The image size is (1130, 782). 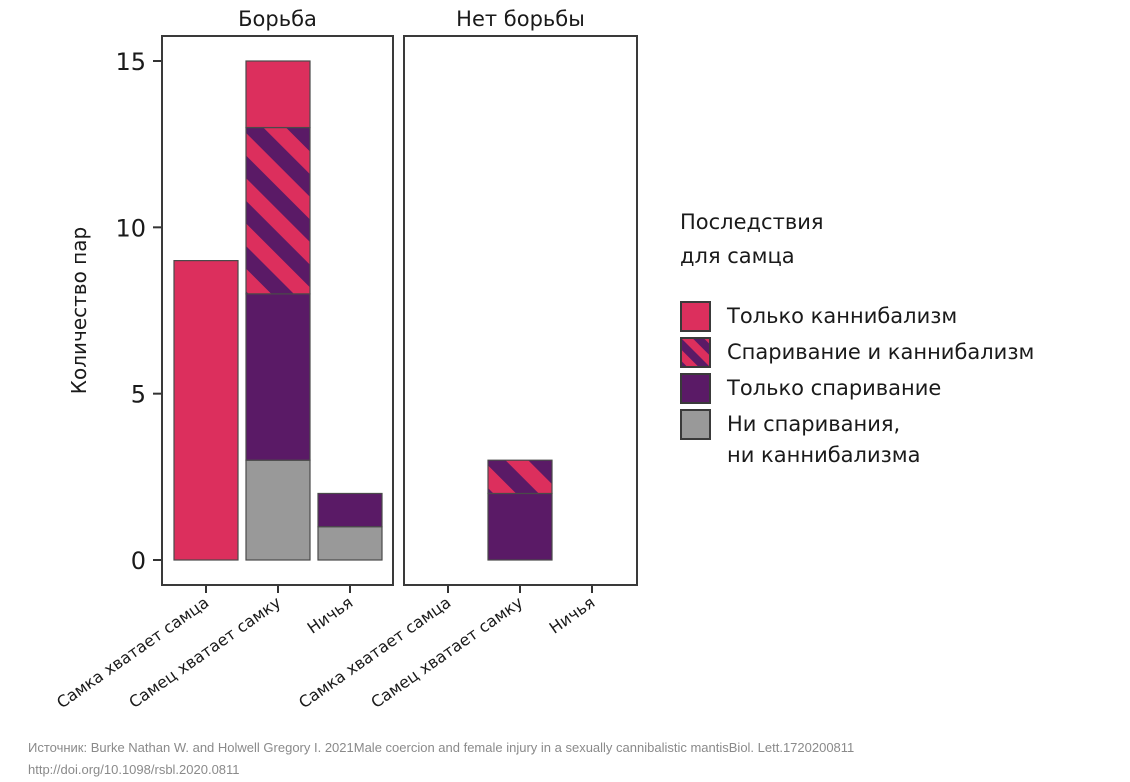 I want to click on stripe-swatch-graphic, so click(x=695, y=352).